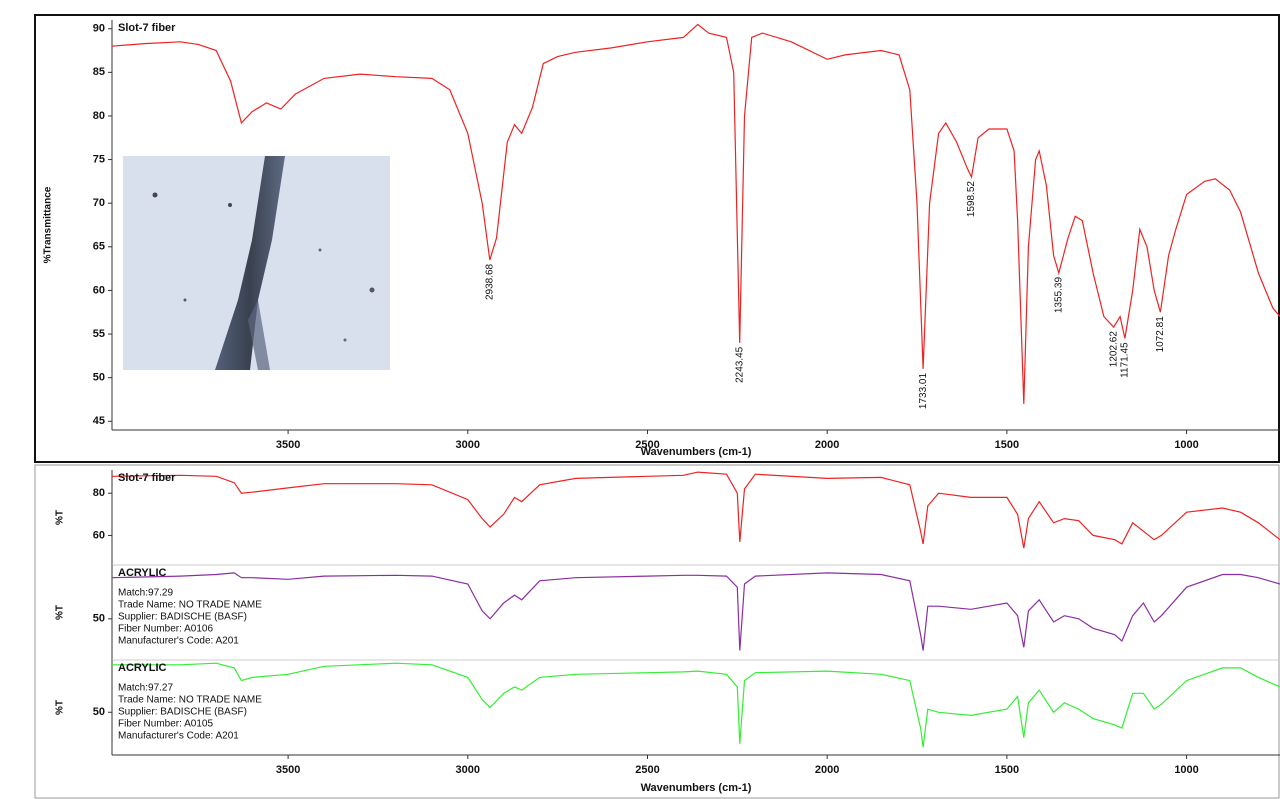  Describe the element at coordinates (99, 29) in the screenshot. I see `y-tick-label: 90` at that location.